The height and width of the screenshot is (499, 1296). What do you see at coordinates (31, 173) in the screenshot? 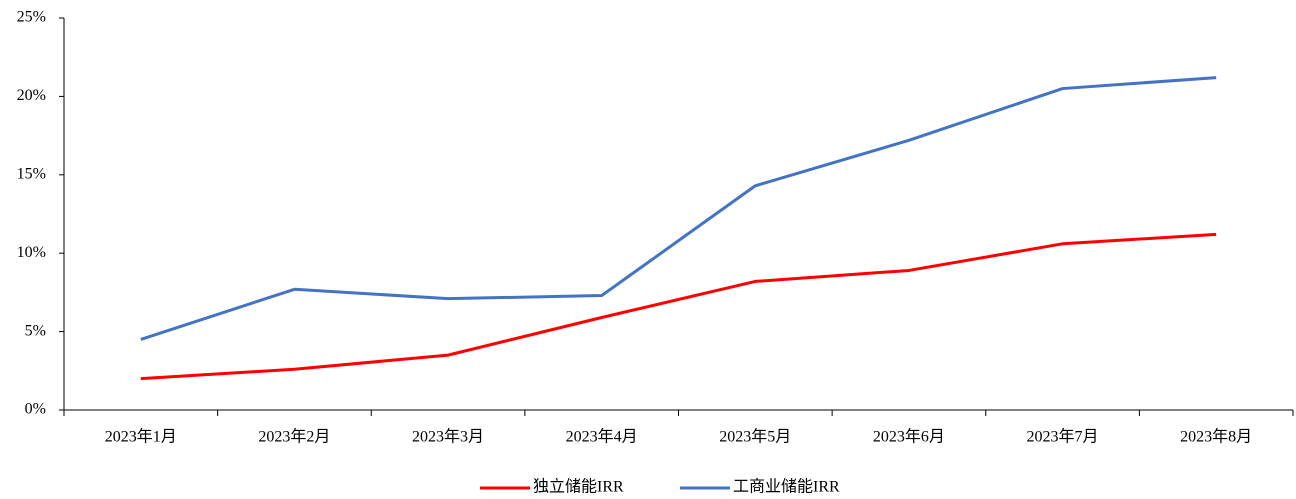
I see `y-tick-label: 15%` at bounding box center [31, 173].